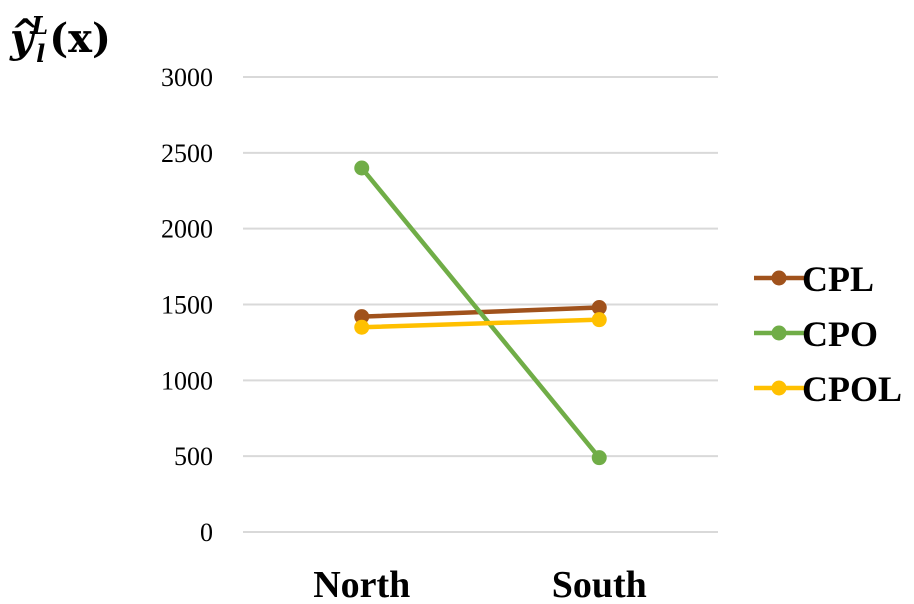 Image resolution: width=914 pixels, height=604 pixels. Describe the element at coordinates (779, 388) in the screenshot. I see `legend-marker-cpol` at that location.